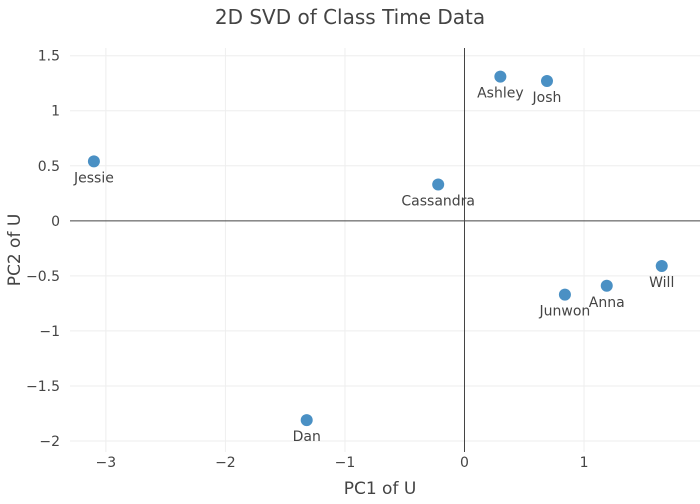  What do you see at coordinates (584, 463) in the screenshot?
I see `x-tick-label: 1` at bounding box center [584, 463].